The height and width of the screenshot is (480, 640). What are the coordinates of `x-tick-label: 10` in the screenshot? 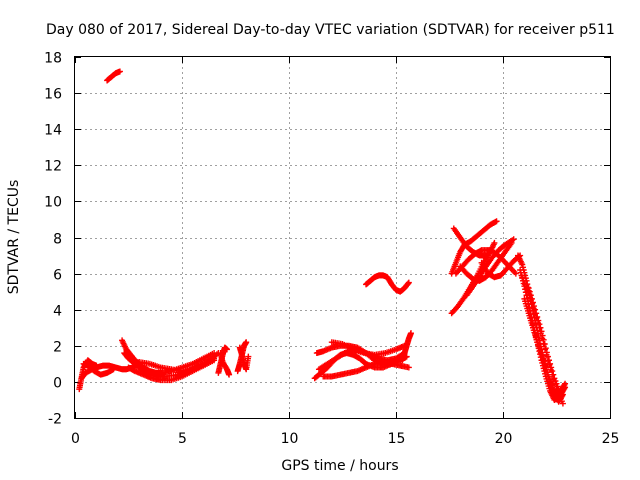 It's located at (290, 439).